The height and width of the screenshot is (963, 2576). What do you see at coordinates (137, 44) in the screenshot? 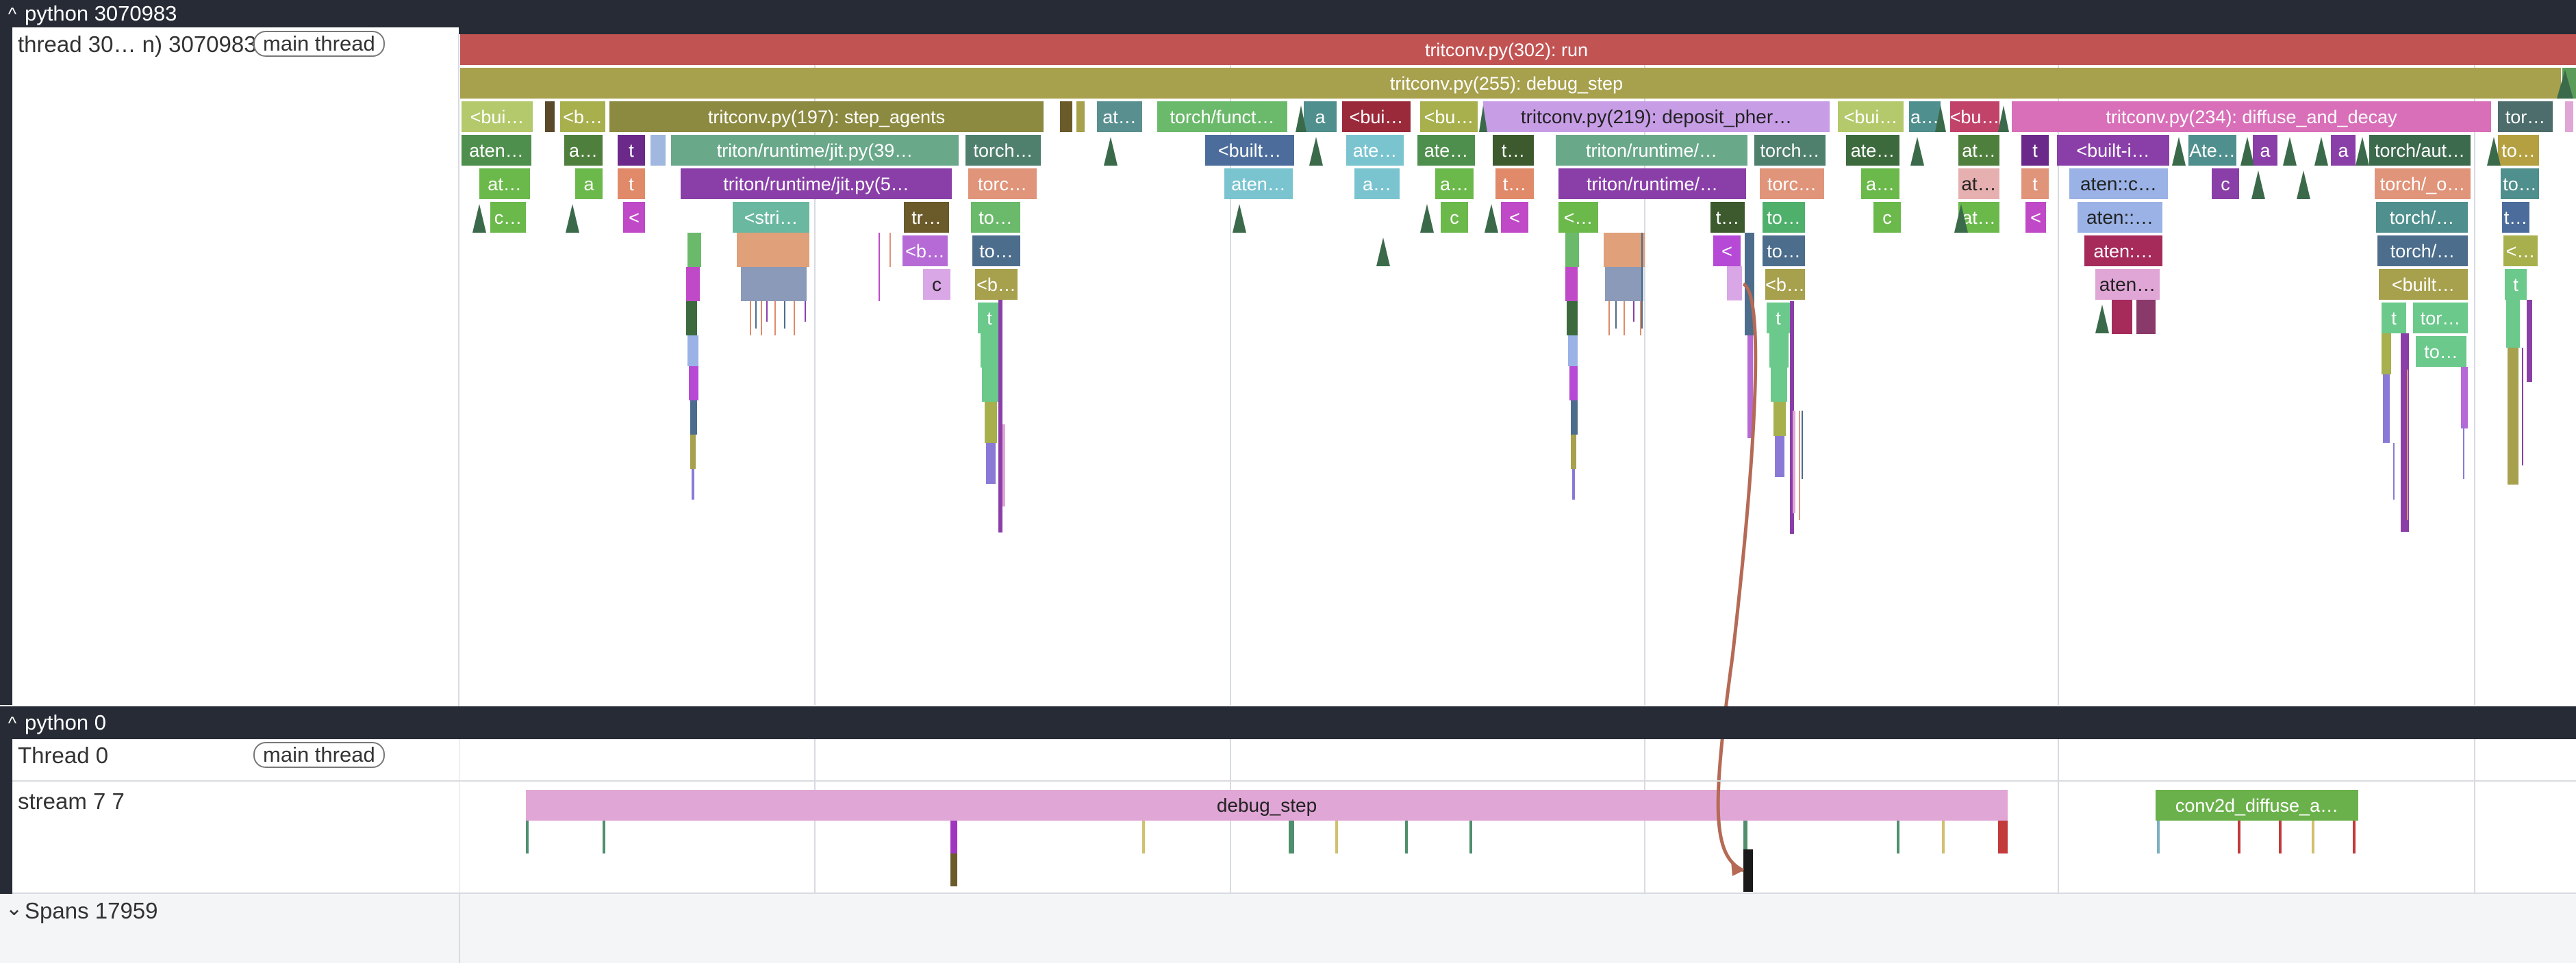
I see `main-thread-name: thread 30… n) 3070983` at bounding box center [137, 44].